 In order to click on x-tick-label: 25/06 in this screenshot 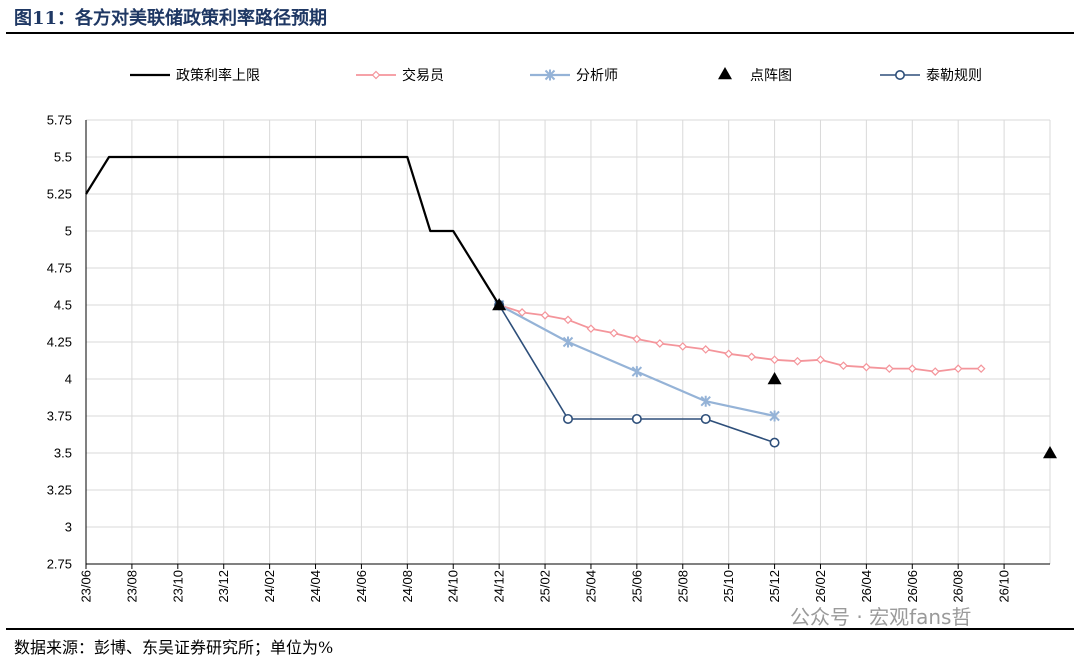, I will do `click(636, 586)`.